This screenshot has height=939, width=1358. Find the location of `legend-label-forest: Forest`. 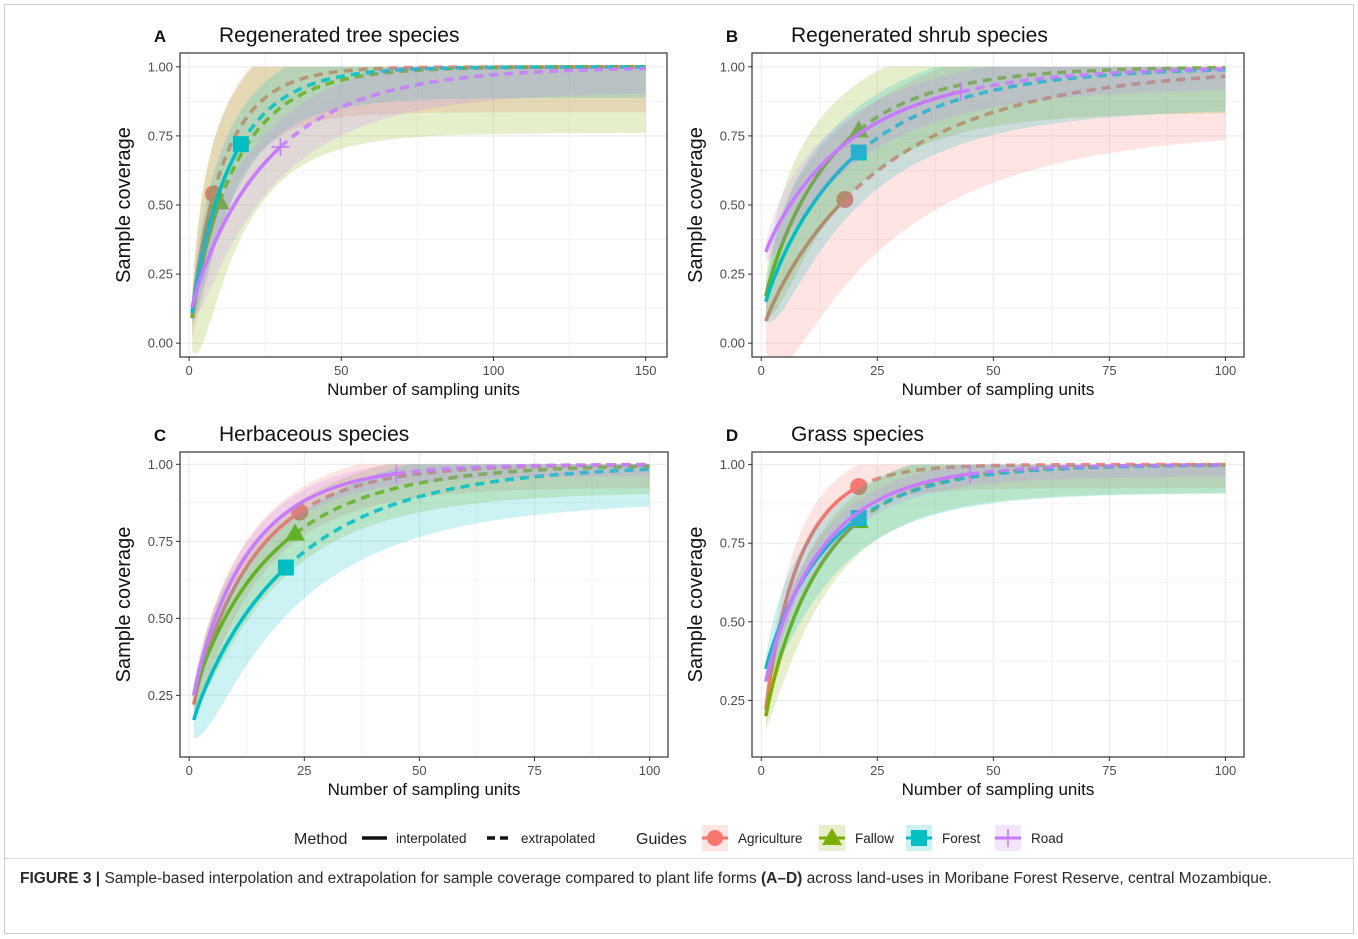

legend-label-forest: Forest is located at coordinates (961, 838).